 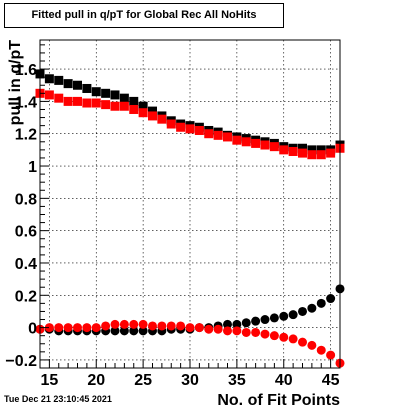 I want to click on x-tick-label: 30, so click(x=190, y=380).